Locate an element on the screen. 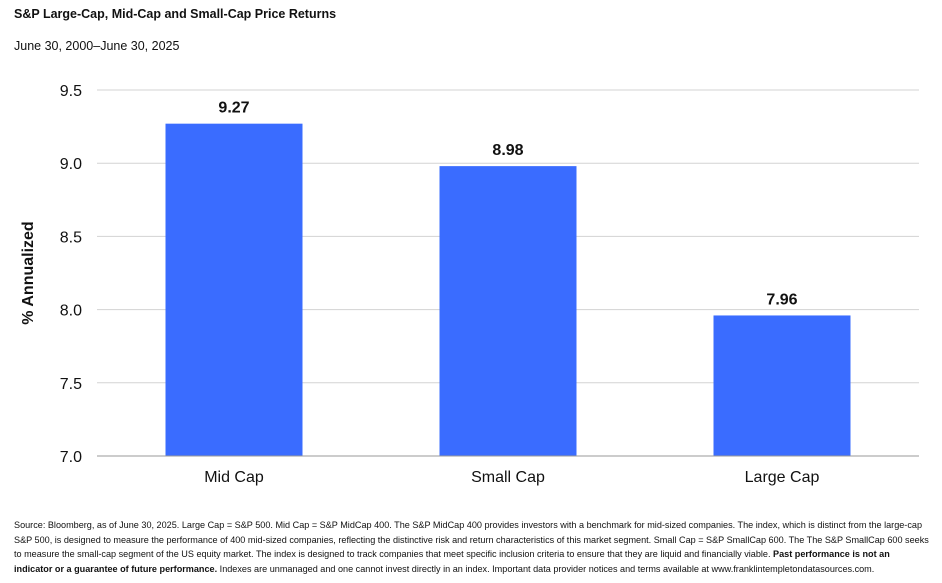 The width and height of the screenshot is (942, 583). data-label: 8.98 is located at coordinates (507, 150).